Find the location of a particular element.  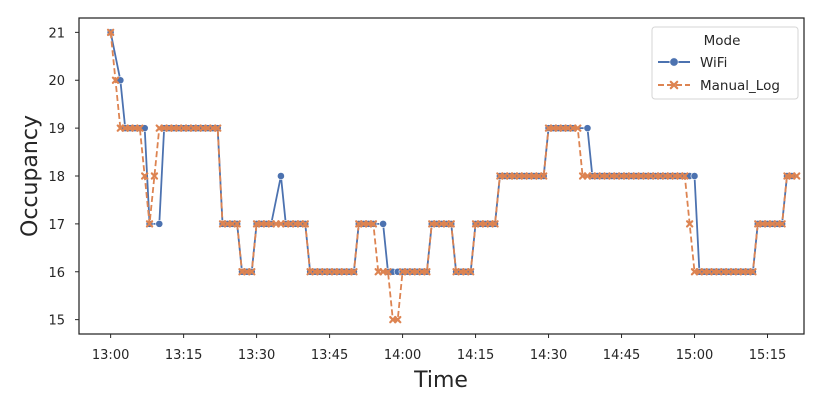

x-tick-label: 15:15 is located at coordinates (767, 355).